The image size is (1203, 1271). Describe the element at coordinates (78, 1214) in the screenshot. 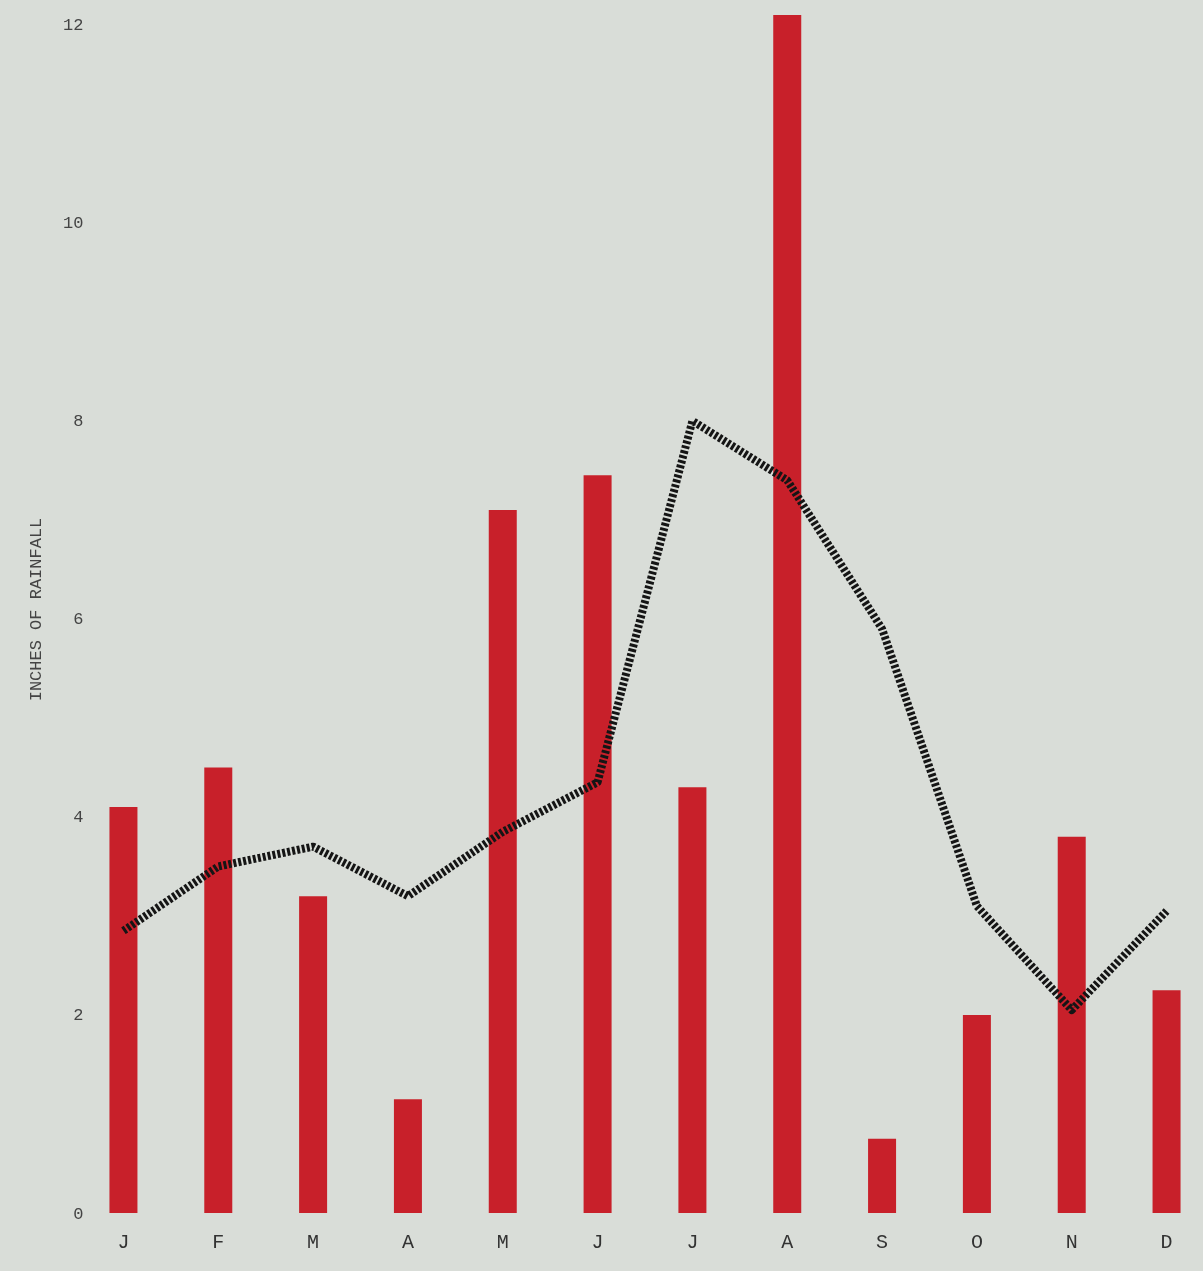

I see `y-tick-label: 0` at that location.